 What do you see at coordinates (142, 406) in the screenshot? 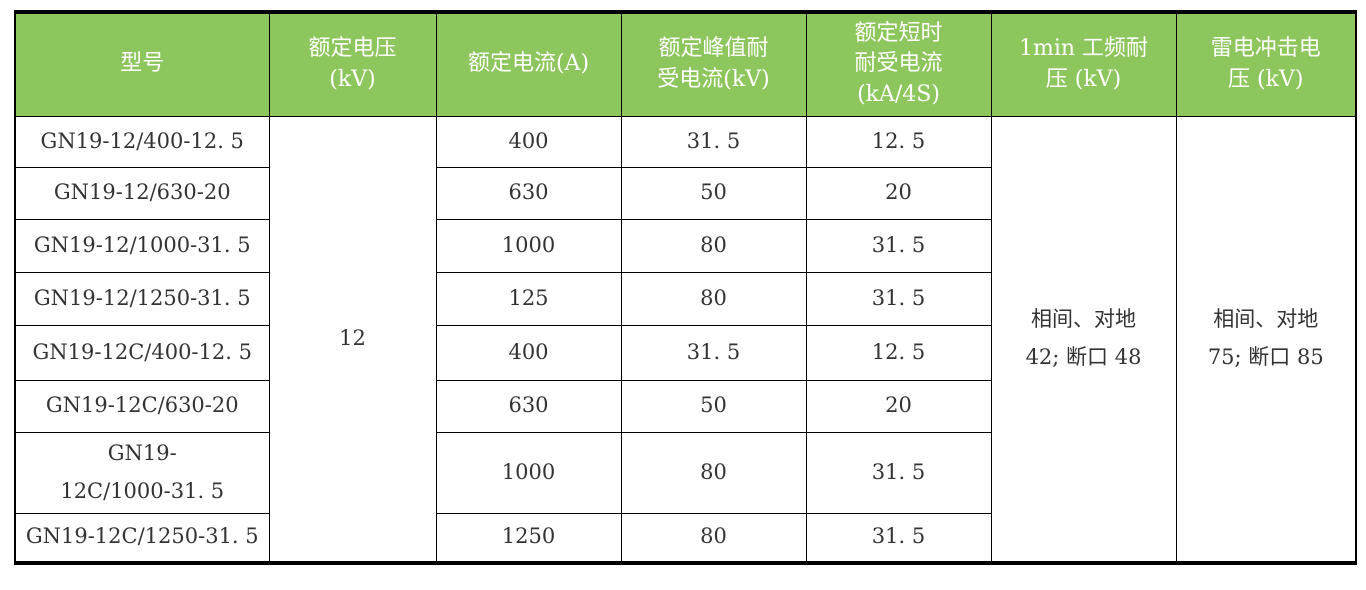
I see `cell-model: GN19-12C/630-20` at bounding box center [142, 406].